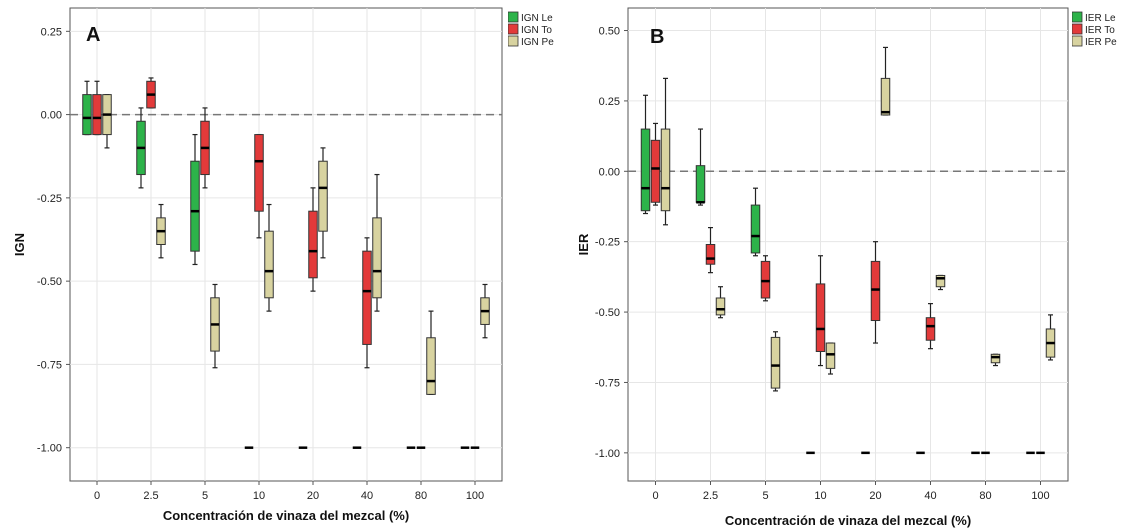 This screenshot has width=1122, height=529. I want to click on legend-label: IER Le, so click(1100, 18).